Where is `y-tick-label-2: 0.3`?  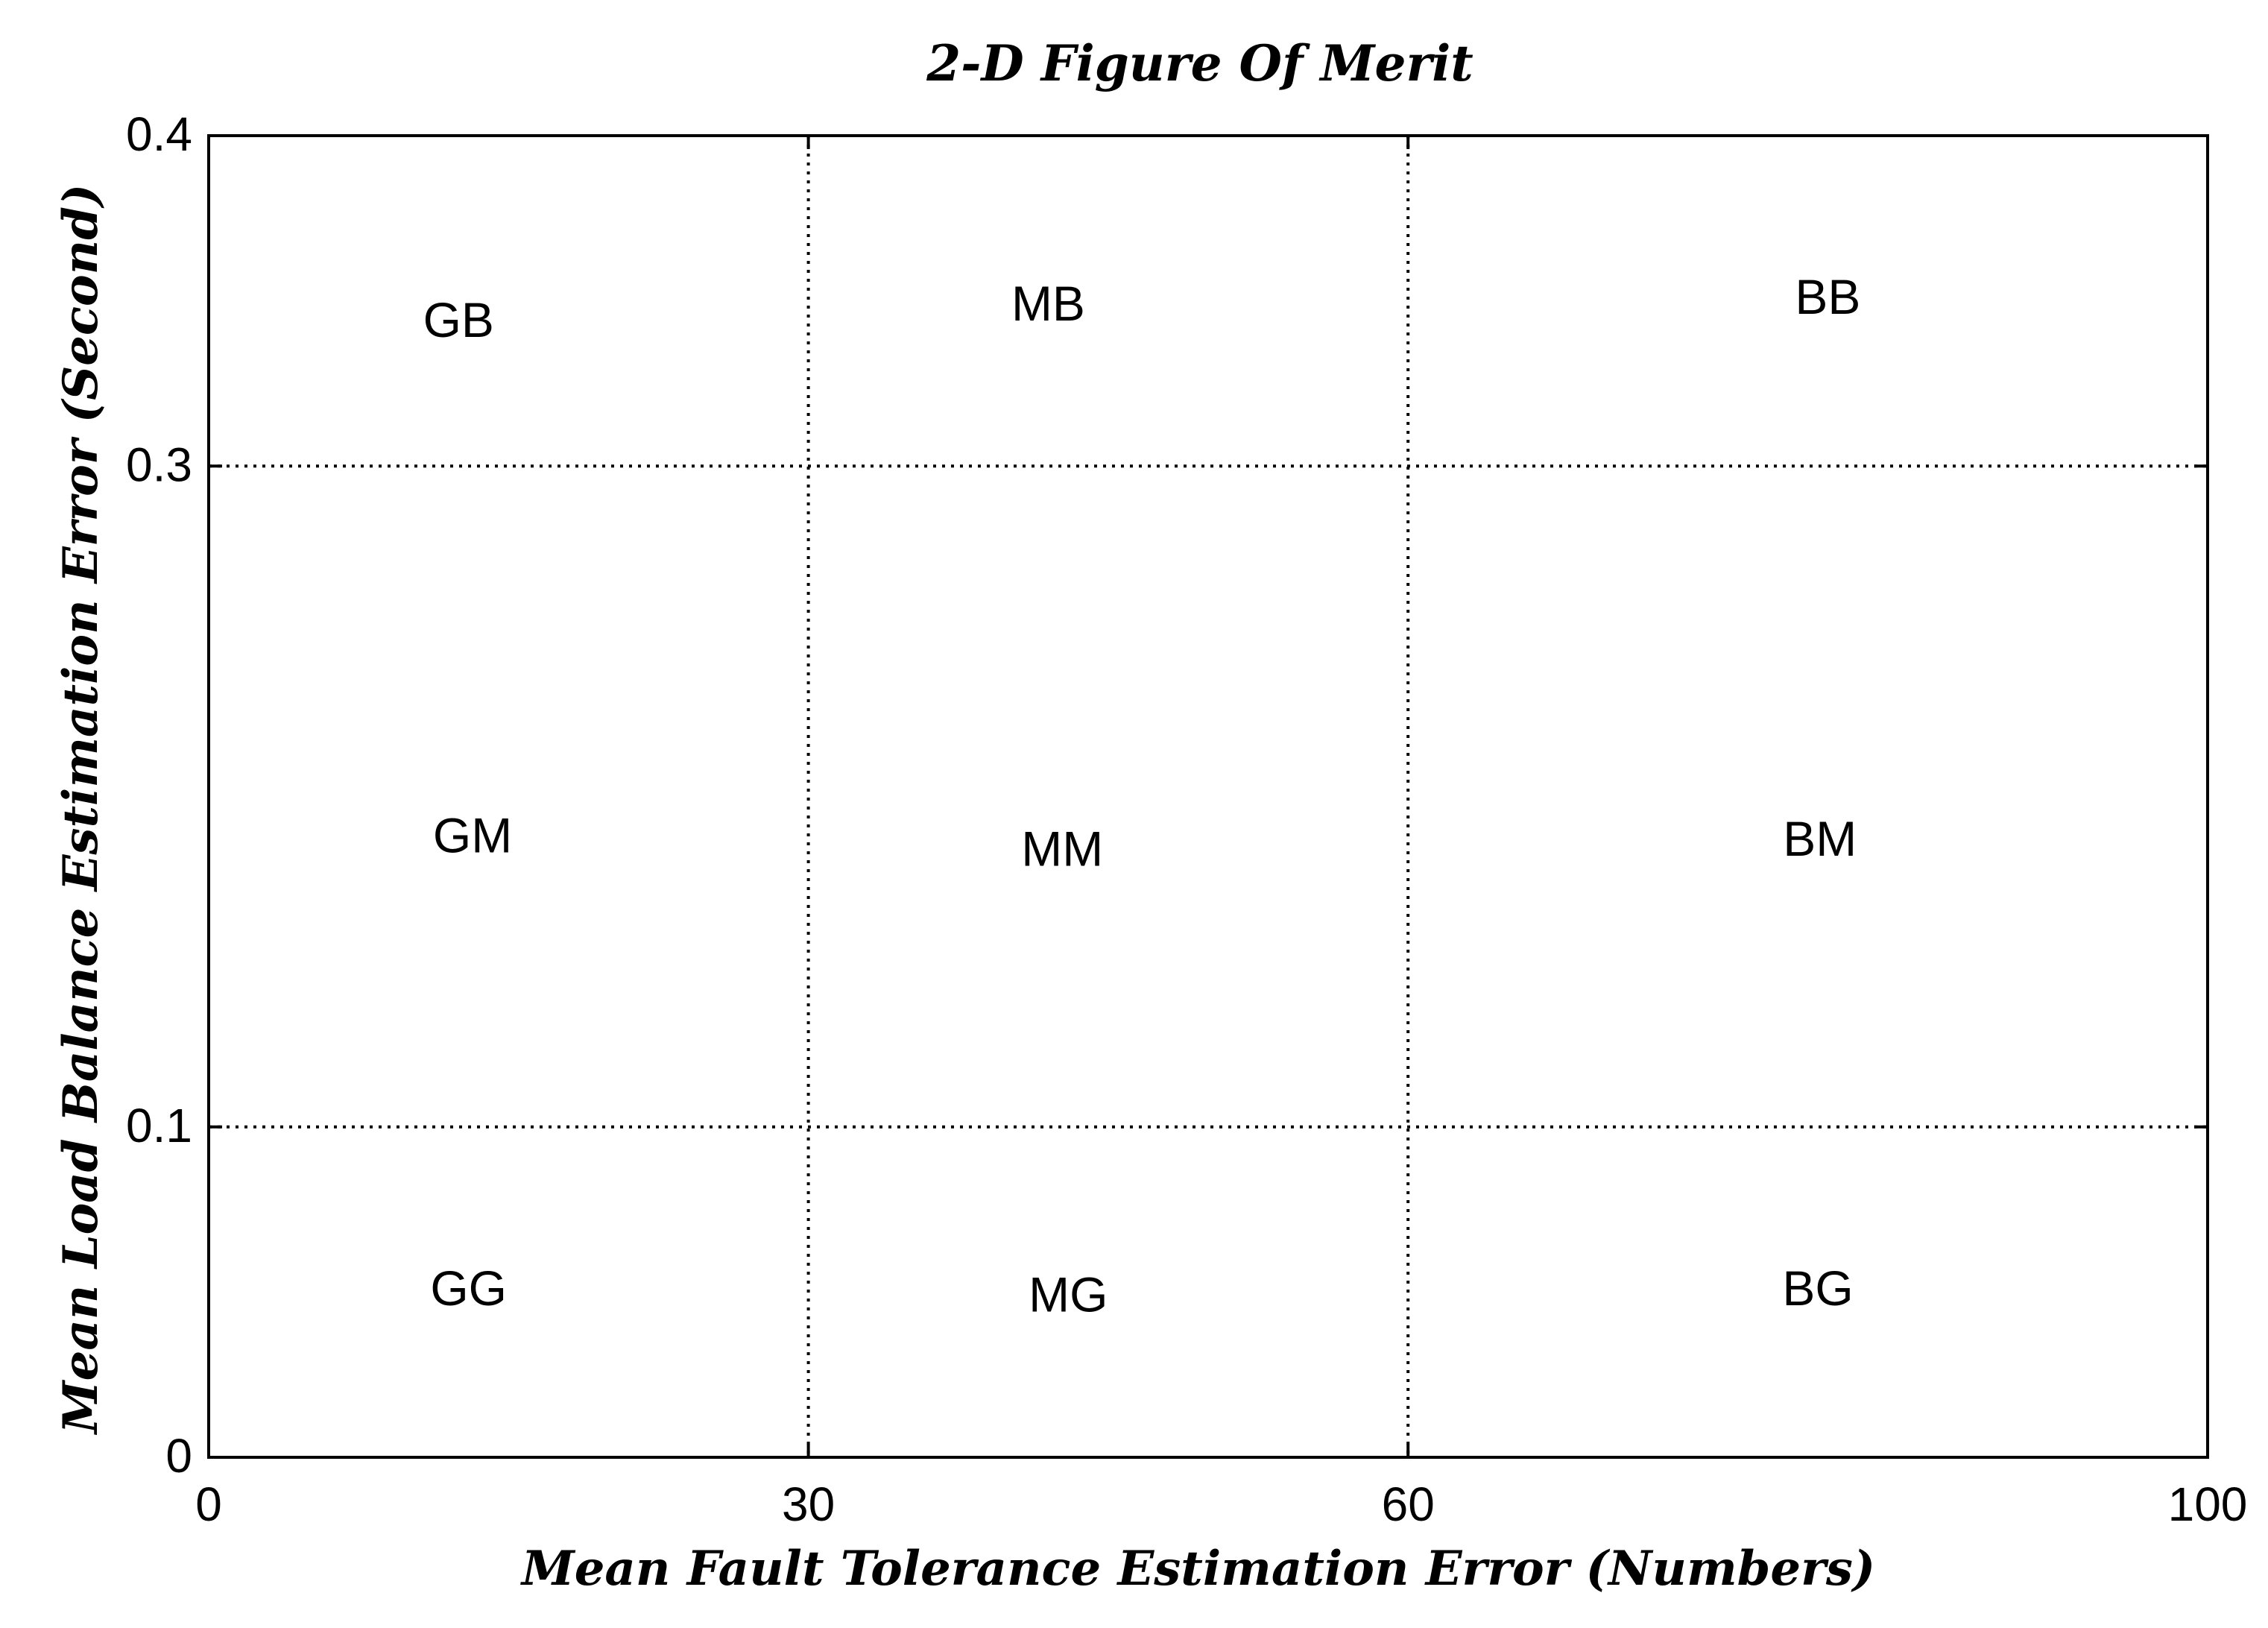
y-tick-label-2: 0.3 is located at coordinates (159, 464).